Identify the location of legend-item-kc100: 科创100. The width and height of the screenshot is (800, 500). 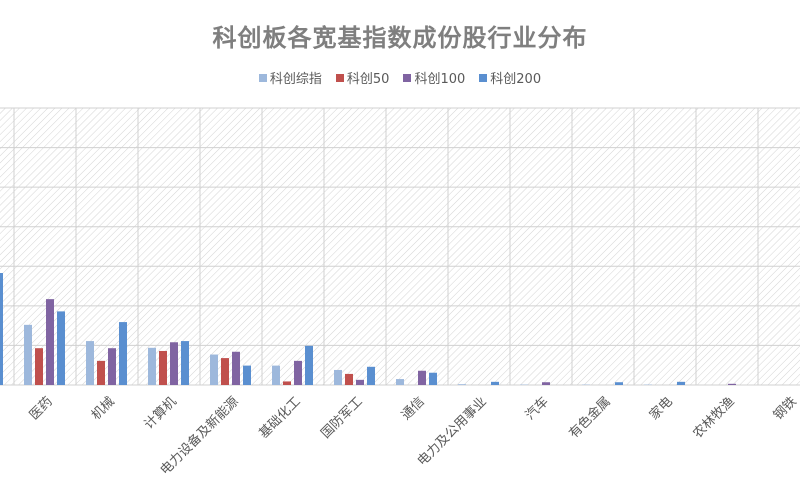
(434, 77).